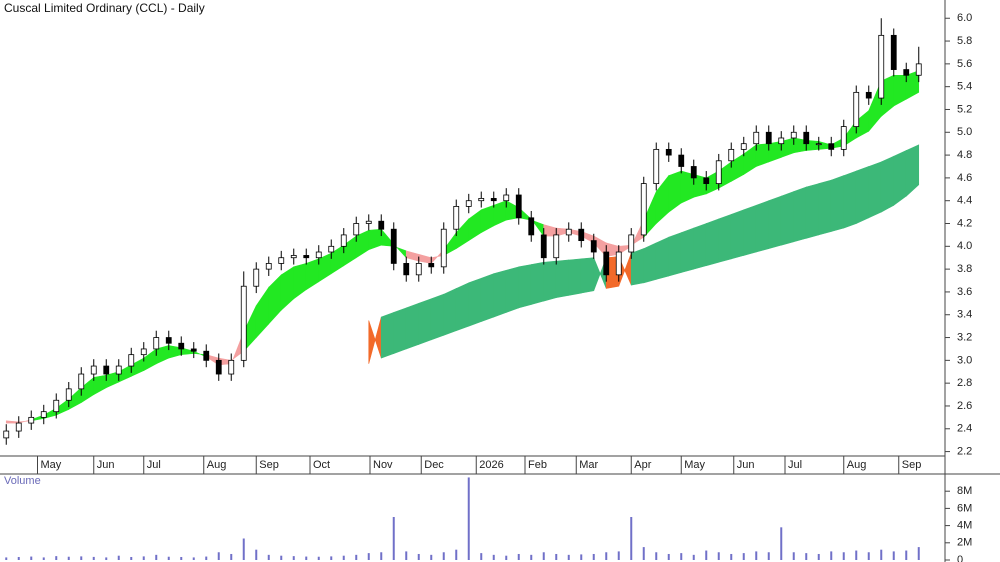 The width and height of the screenshot is (1000, 562). What do you see at coordinates (857, 465) in the screenshot?
I see `x-tick-label: Aug` at bounding box center [857, 465].